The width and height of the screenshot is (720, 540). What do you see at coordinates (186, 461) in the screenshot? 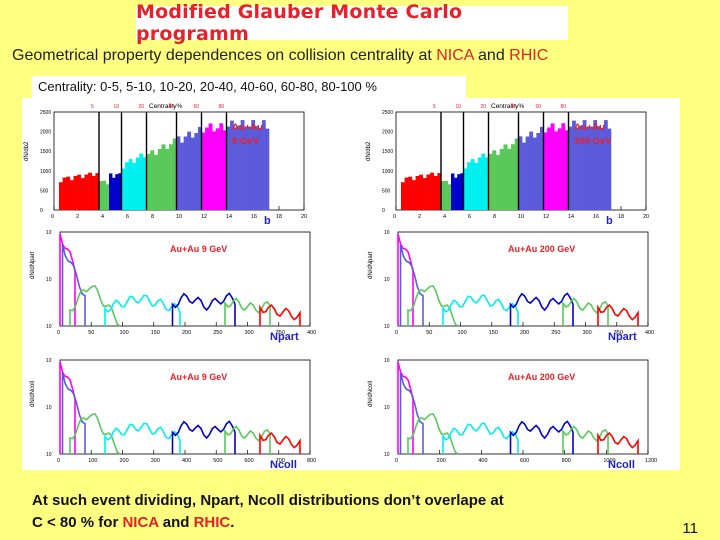
I see `left-ncoll-xtick-label: 400` at bounding box center [186, 461].